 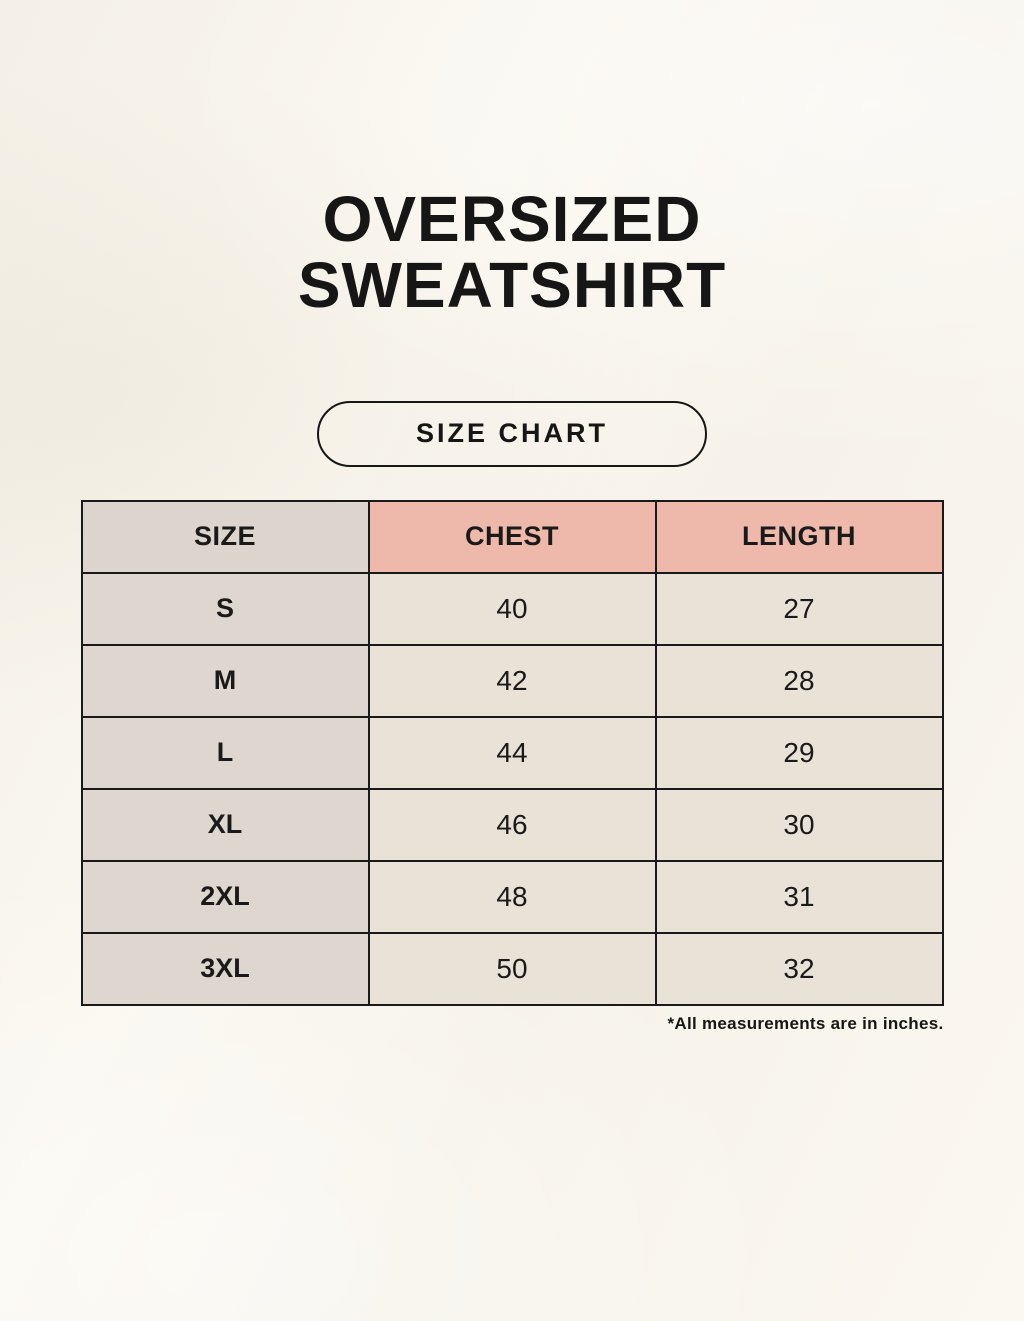 What do you see at coordinates (512, 1024) in the screenshot?
I see `footnote-container: *All measurements are in inches.` at bounding box center [512, 1024].